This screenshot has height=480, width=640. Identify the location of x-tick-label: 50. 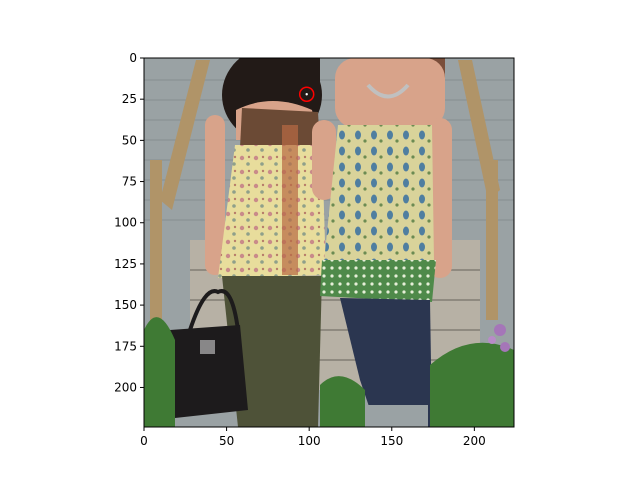
(226, 441).